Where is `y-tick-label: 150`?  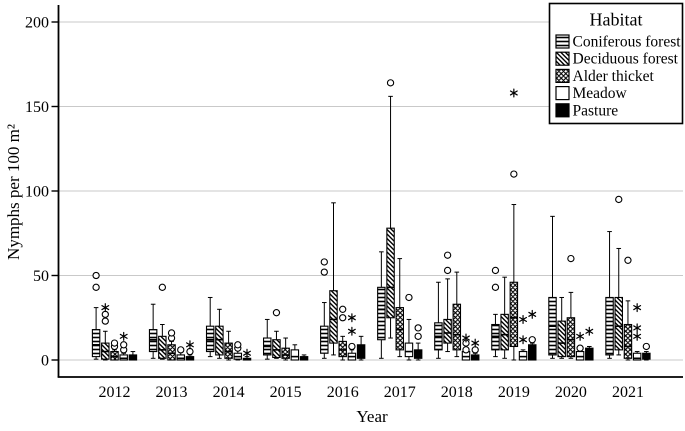 y-tick-label: 150 is located at coordinates (37, 107).